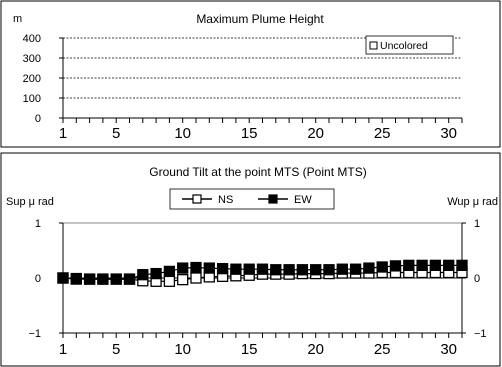 The width and height of the screenshot is (502, 367). I want to click on plume-y-tick-label: 100, so click(32, 99).